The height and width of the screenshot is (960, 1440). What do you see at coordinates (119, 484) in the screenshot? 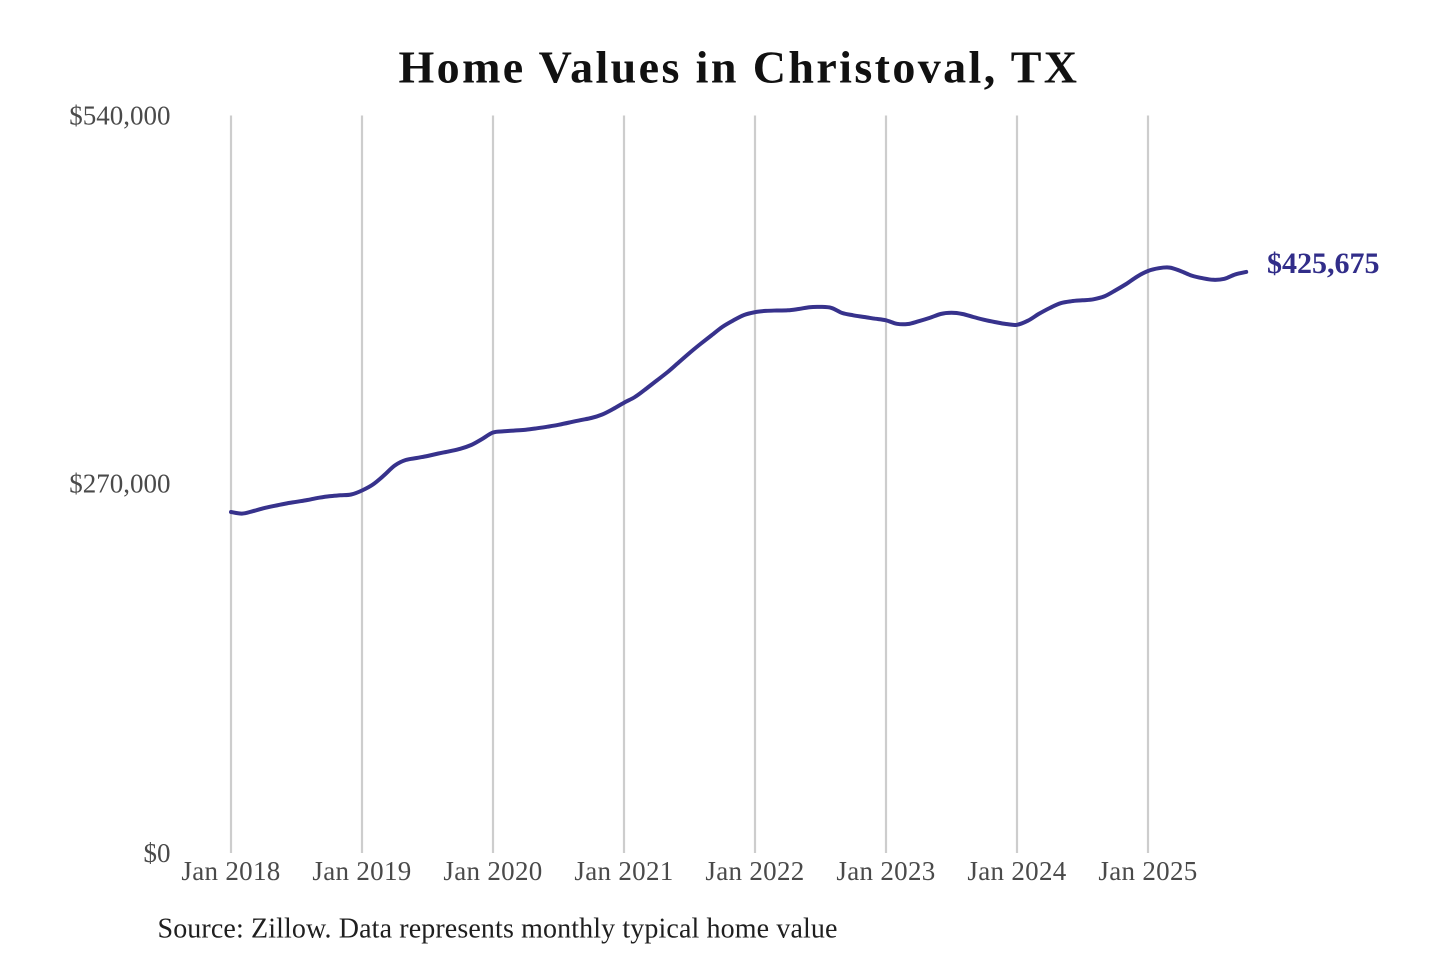
I see `svg-text: $270,000` at bounding box center [119, 484].